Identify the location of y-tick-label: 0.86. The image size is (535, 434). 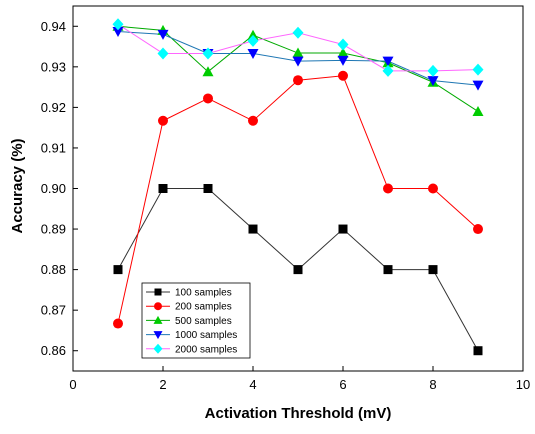
(53, 350).